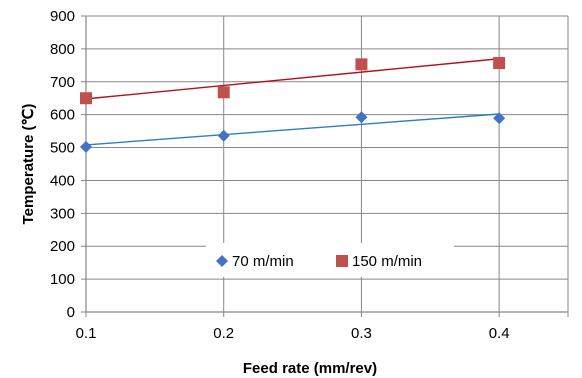 Image resolution: width=582 pixels, height=378 pixels. Describe the element at coordinates (62, 164) in the screenshot. I see `y-tick-labels: 0 100 200 300 400 500 600 700 800 900` at that location.